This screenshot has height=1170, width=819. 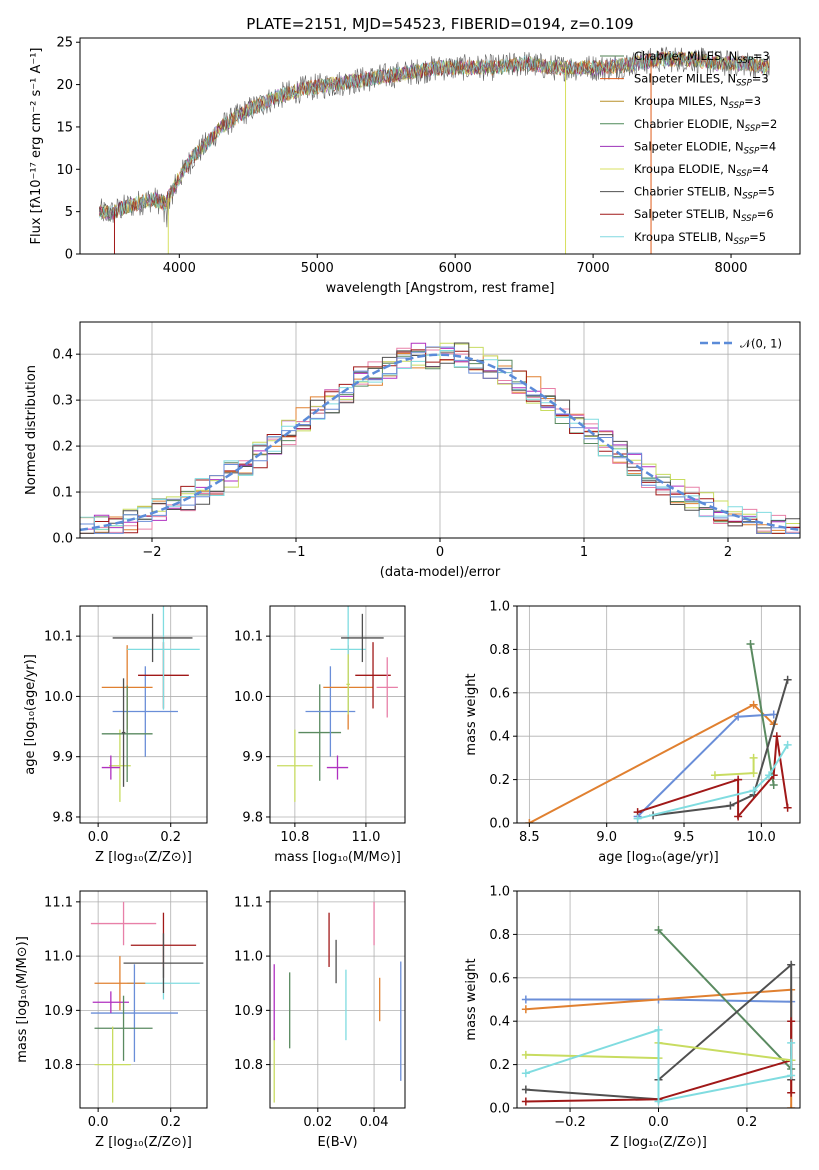 I want to click on mass-weight-vs-age-xtick-label: 8.5, so click(x=529, y=837).